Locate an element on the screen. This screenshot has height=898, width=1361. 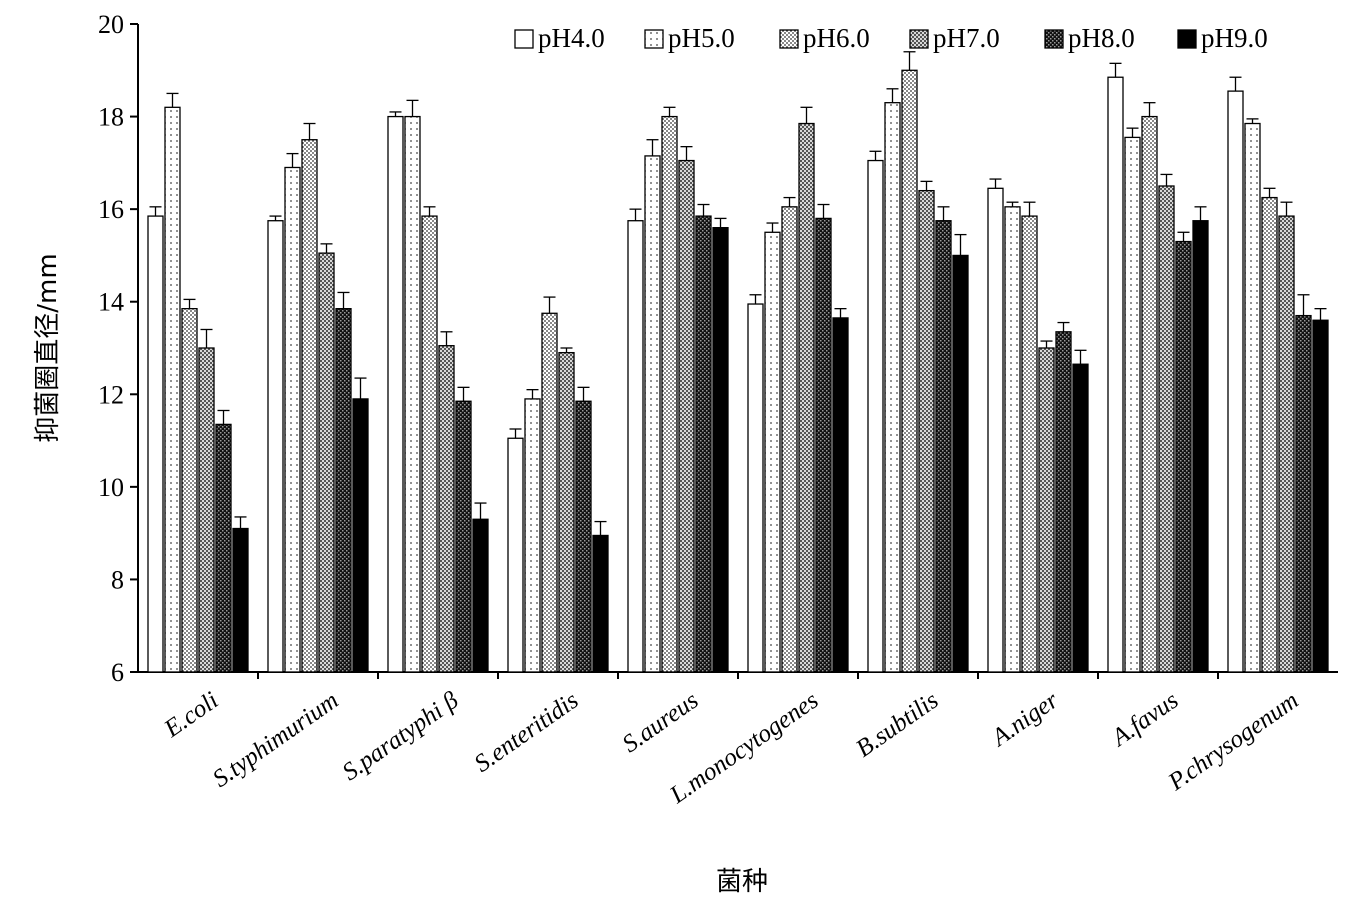
x-tick-label: B.subtilis is located at coordinates (897, 725).